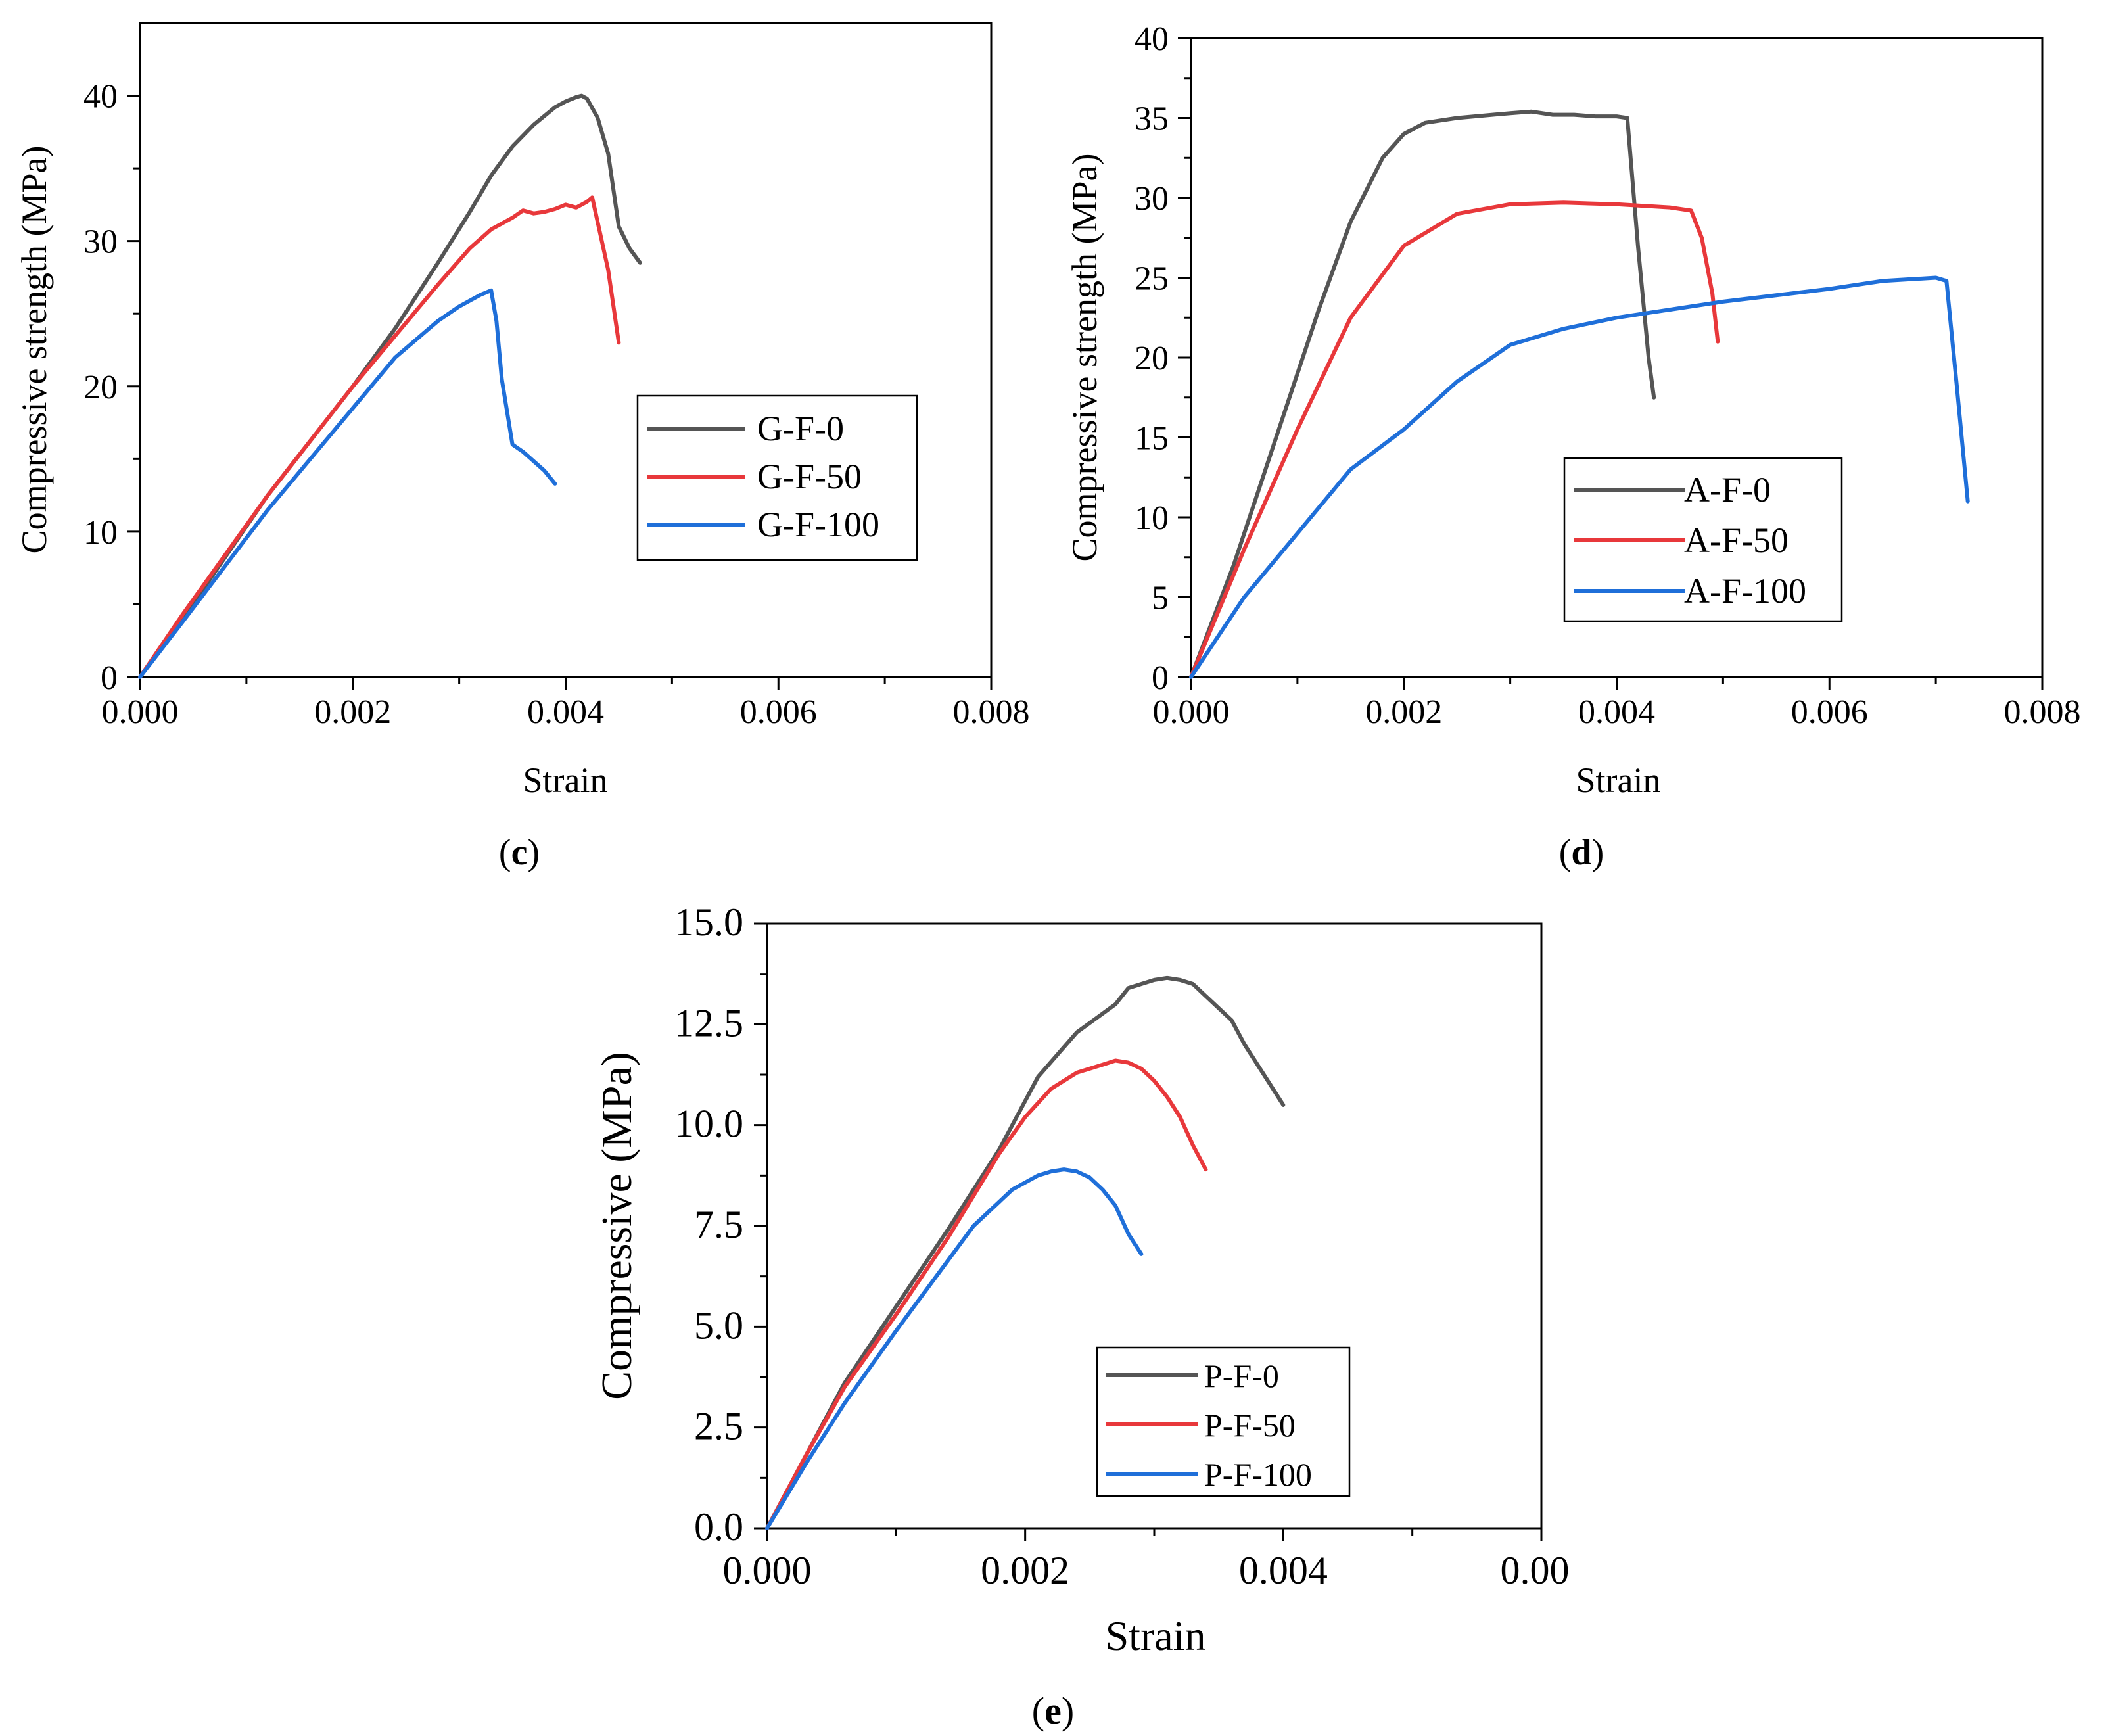 This screenshot has width=2106, height=1736. What do you see at coordinates (718, 1527) in the screenshot?
I see `y-tick-label: 0.0` at bounding box center [718, 1527].